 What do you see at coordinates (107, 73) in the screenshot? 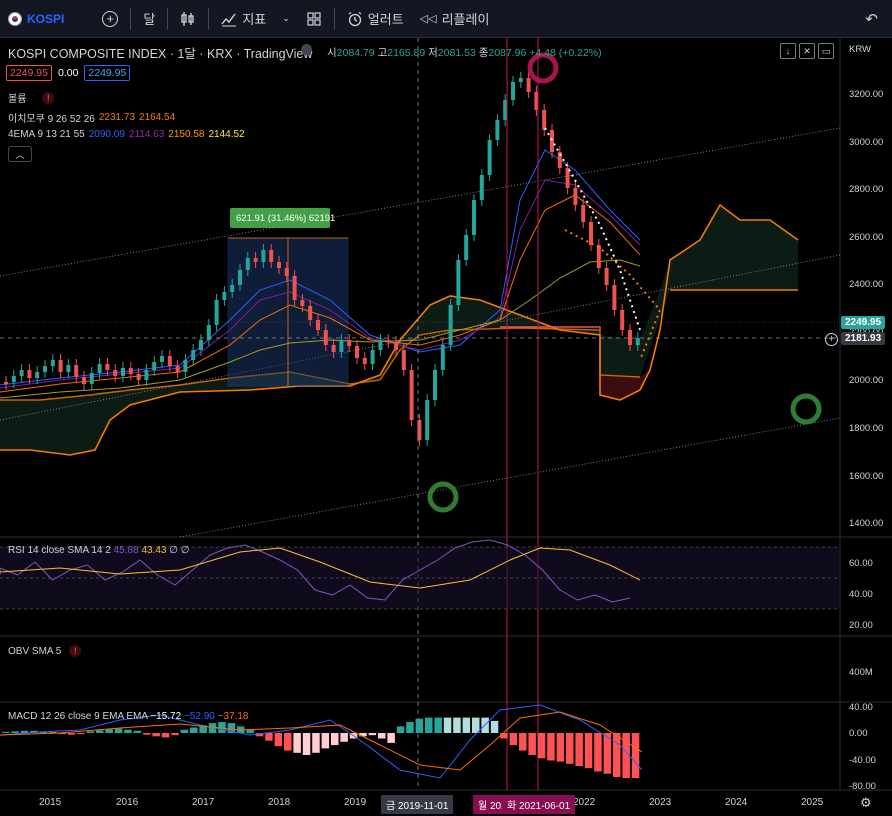
I see `buy-price-box: 2249.95` at bounding box center [107, 73].